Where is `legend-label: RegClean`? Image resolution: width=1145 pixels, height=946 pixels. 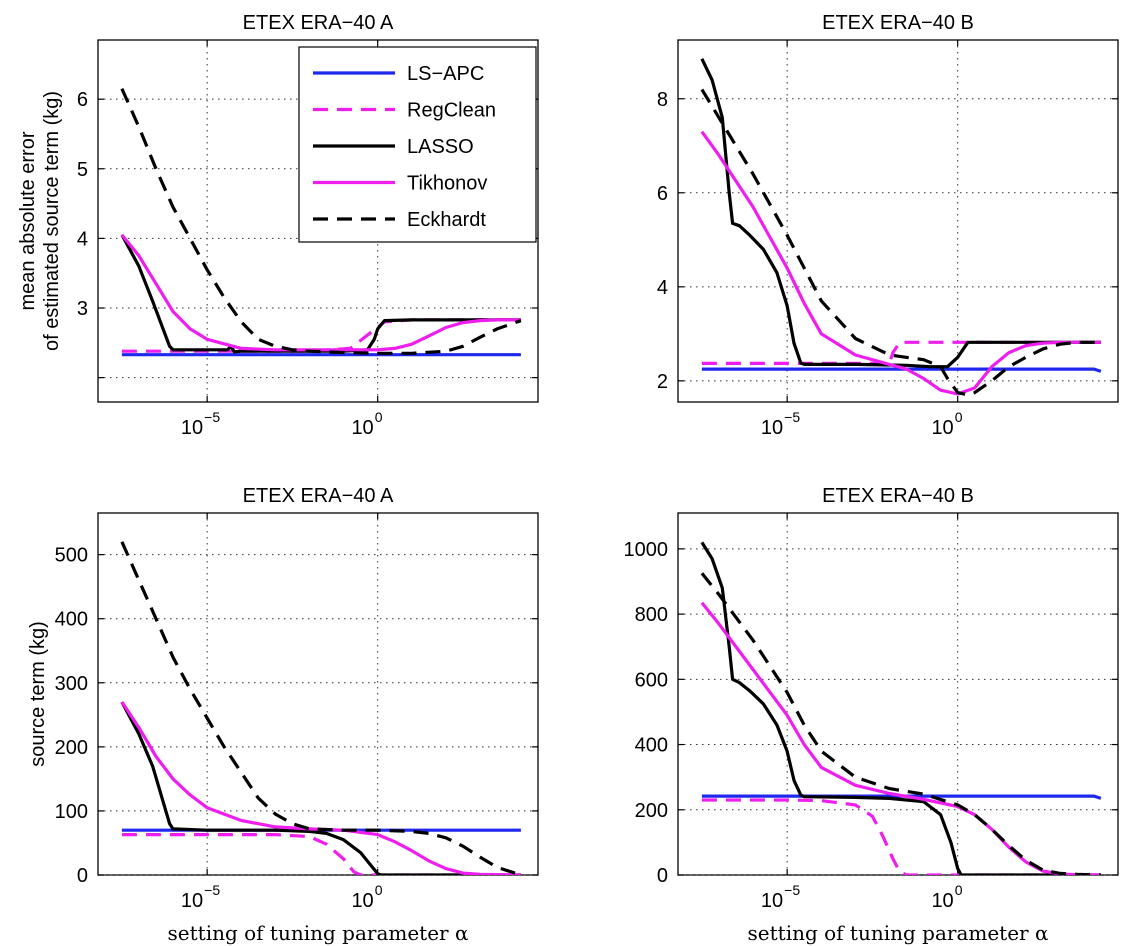 legend-label: RegClean is located at coordinates (451, 111).